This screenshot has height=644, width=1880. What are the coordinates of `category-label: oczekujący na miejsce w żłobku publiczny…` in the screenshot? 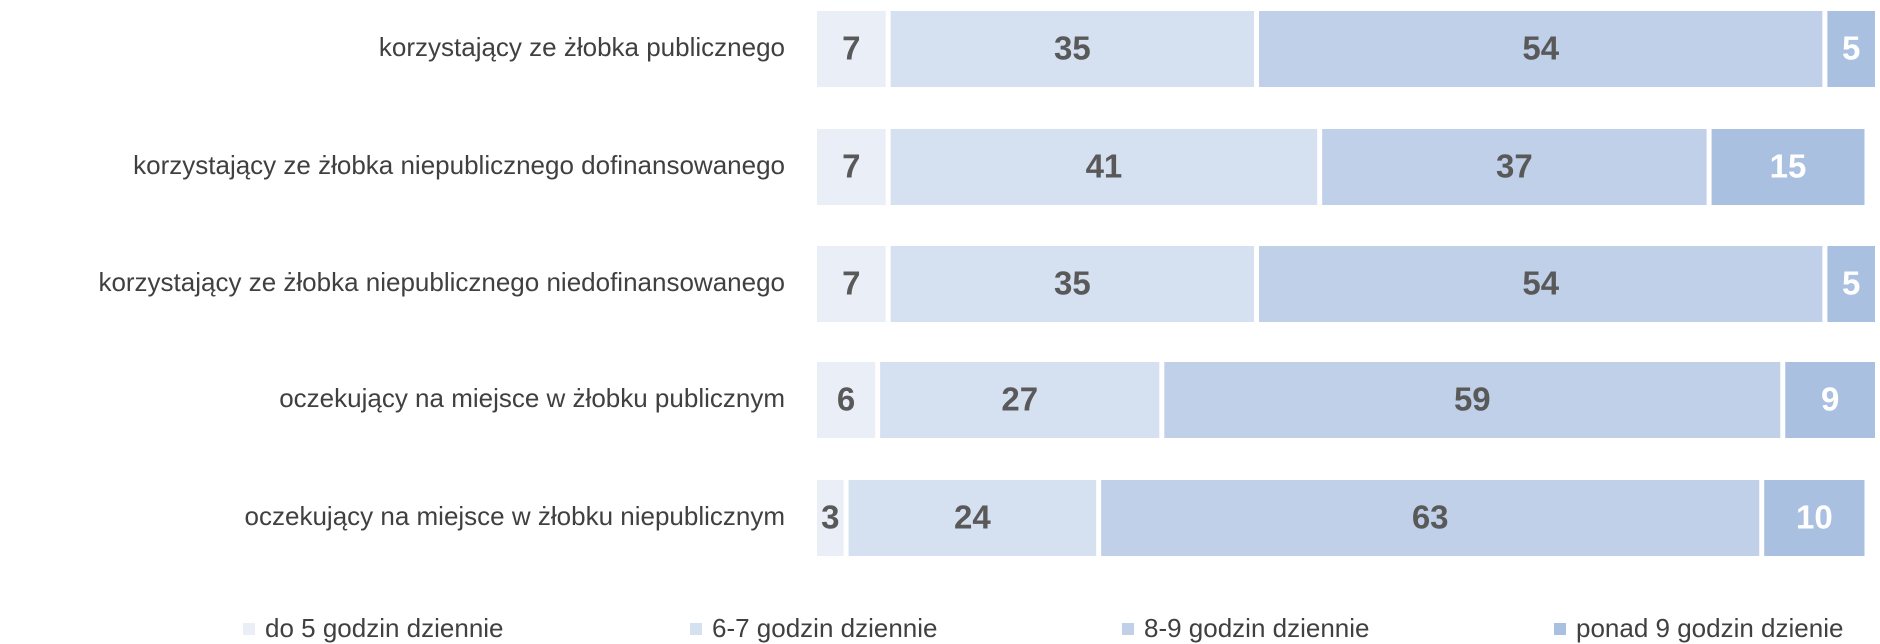 It's located at (532, 398).